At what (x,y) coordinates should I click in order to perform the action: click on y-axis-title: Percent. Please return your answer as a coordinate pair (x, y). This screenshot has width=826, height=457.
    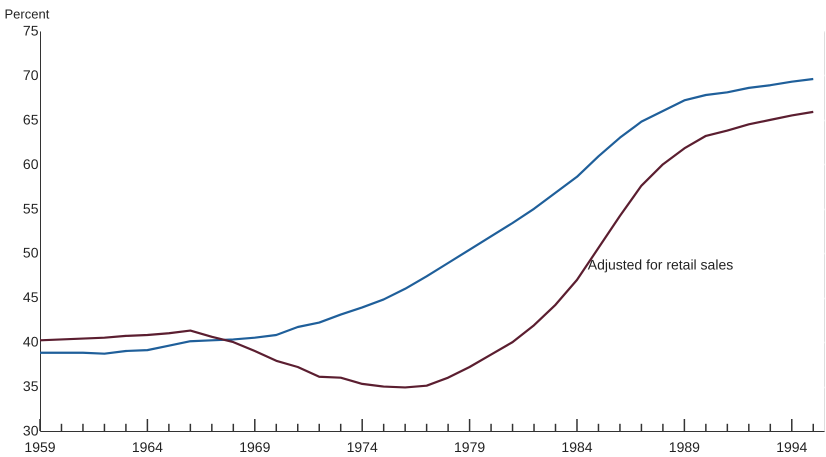
    Looking at the image, I should click on (27, 14).